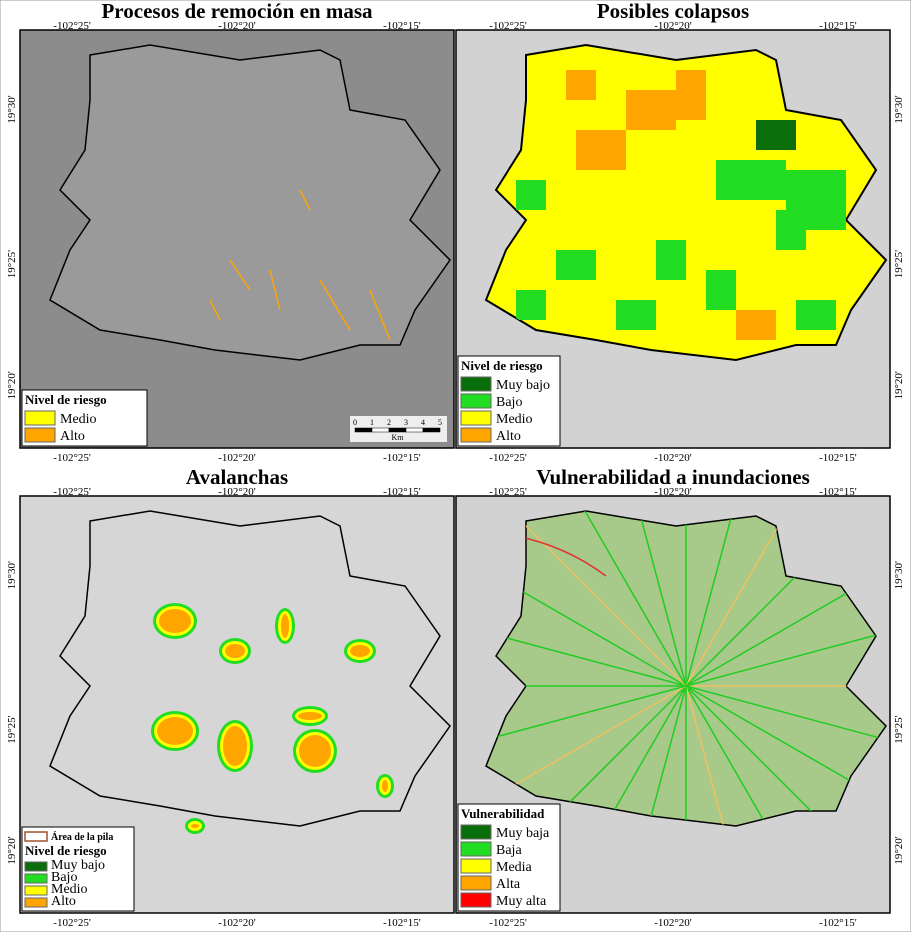  I want to click on panel-title: Posibles colapsos, so click(673, 11).